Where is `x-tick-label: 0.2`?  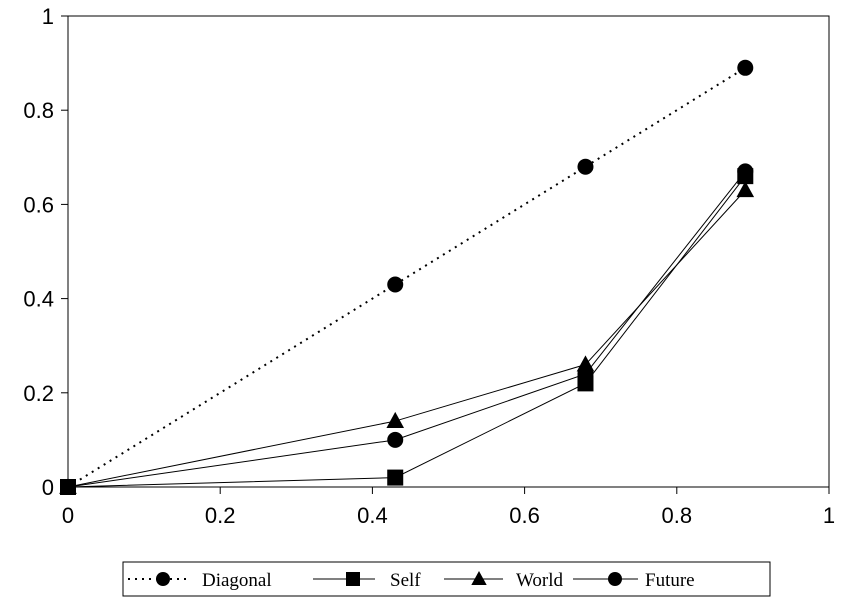
x-tick-label: 0.2 is located at coordinates (220, 515).